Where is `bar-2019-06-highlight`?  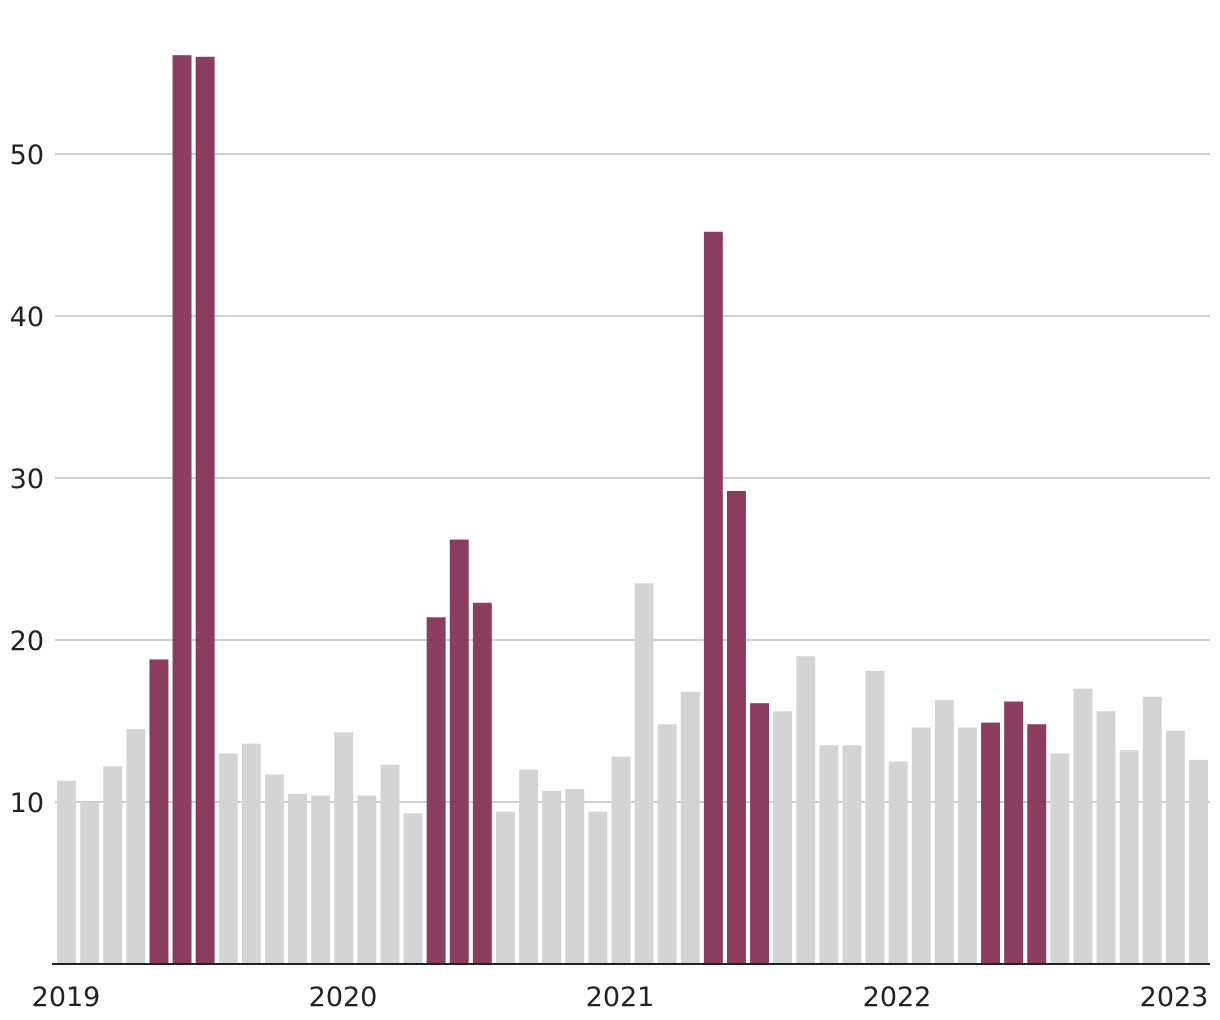
bar-2019-06-highlight is located at coordinates (182, 510).